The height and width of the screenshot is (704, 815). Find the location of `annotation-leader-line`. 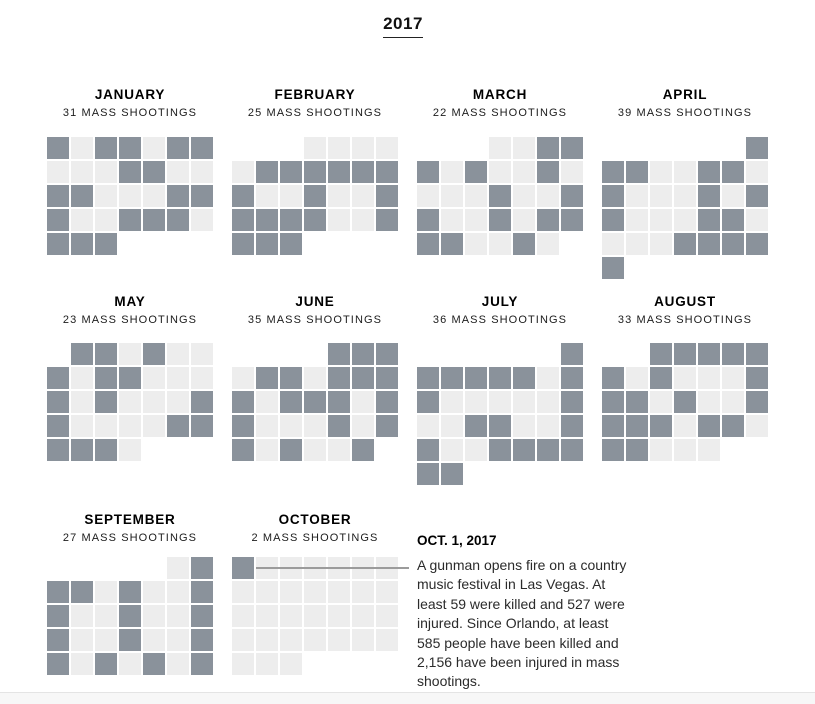

annotation-leader-line is located at coordinates (332, 568).